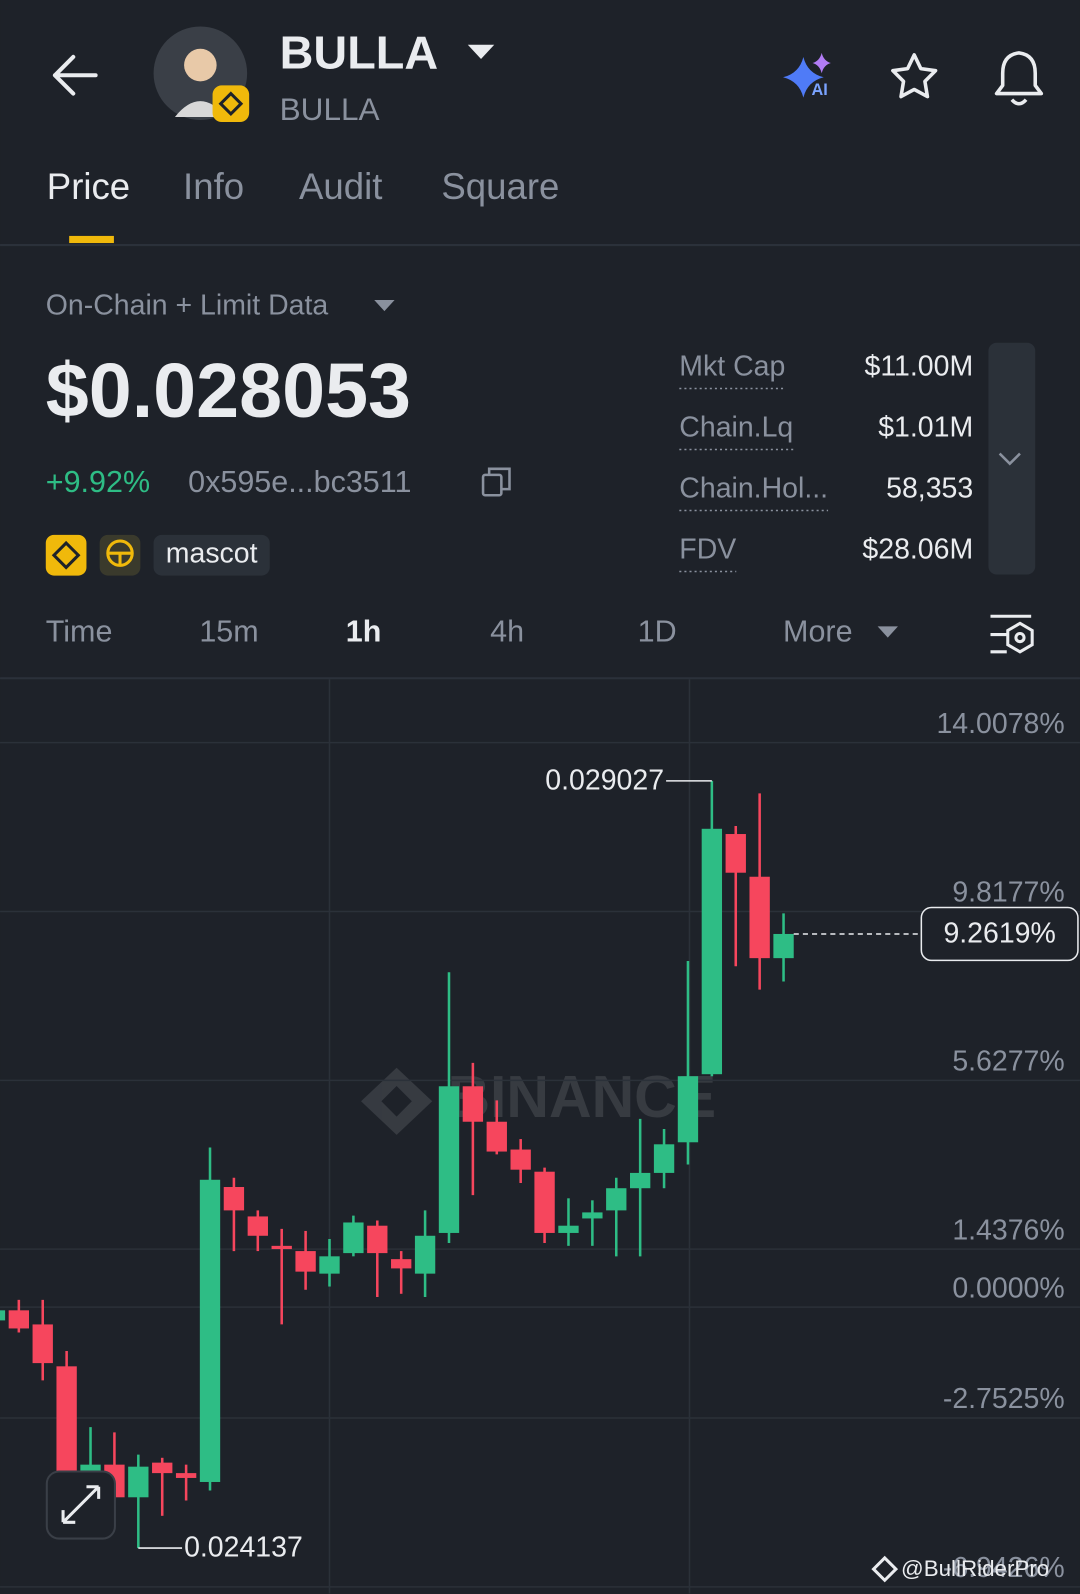  I want to click on stat-label: FDV, so click(707, 550).